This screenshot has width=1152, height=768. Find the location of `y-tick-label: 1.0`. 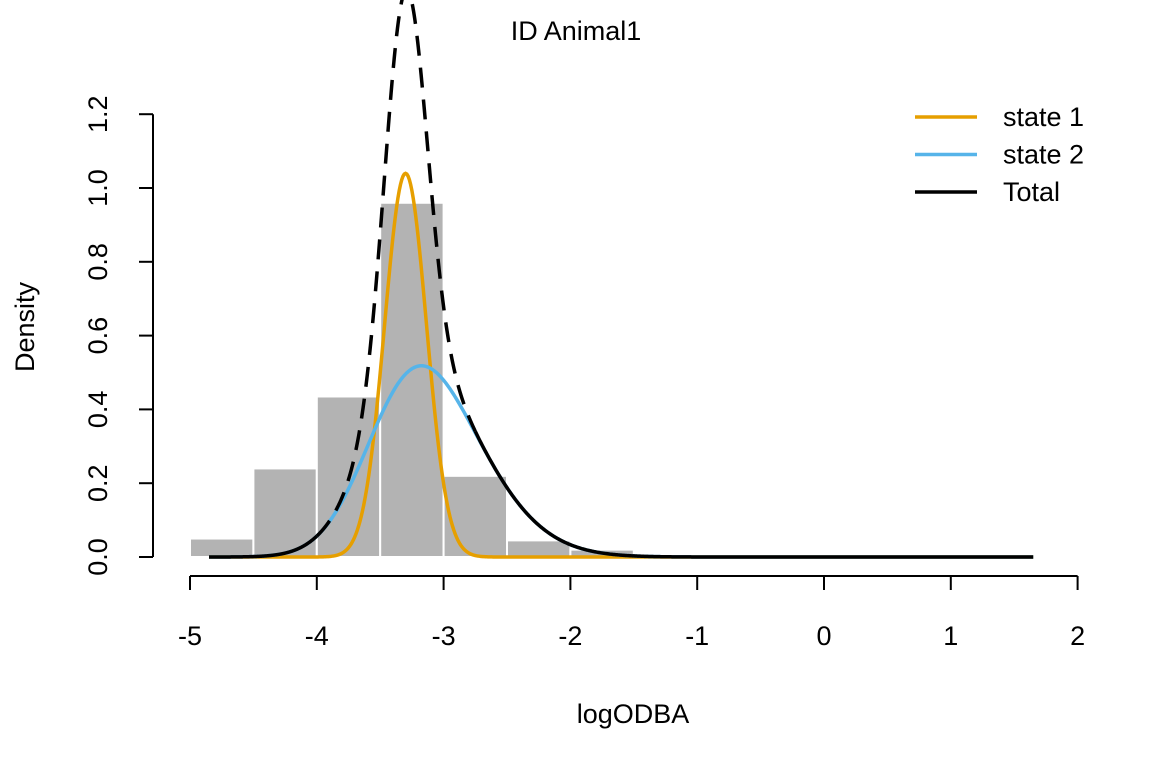

y-tick-label: 1.0 is located at coordinates (98, 188).